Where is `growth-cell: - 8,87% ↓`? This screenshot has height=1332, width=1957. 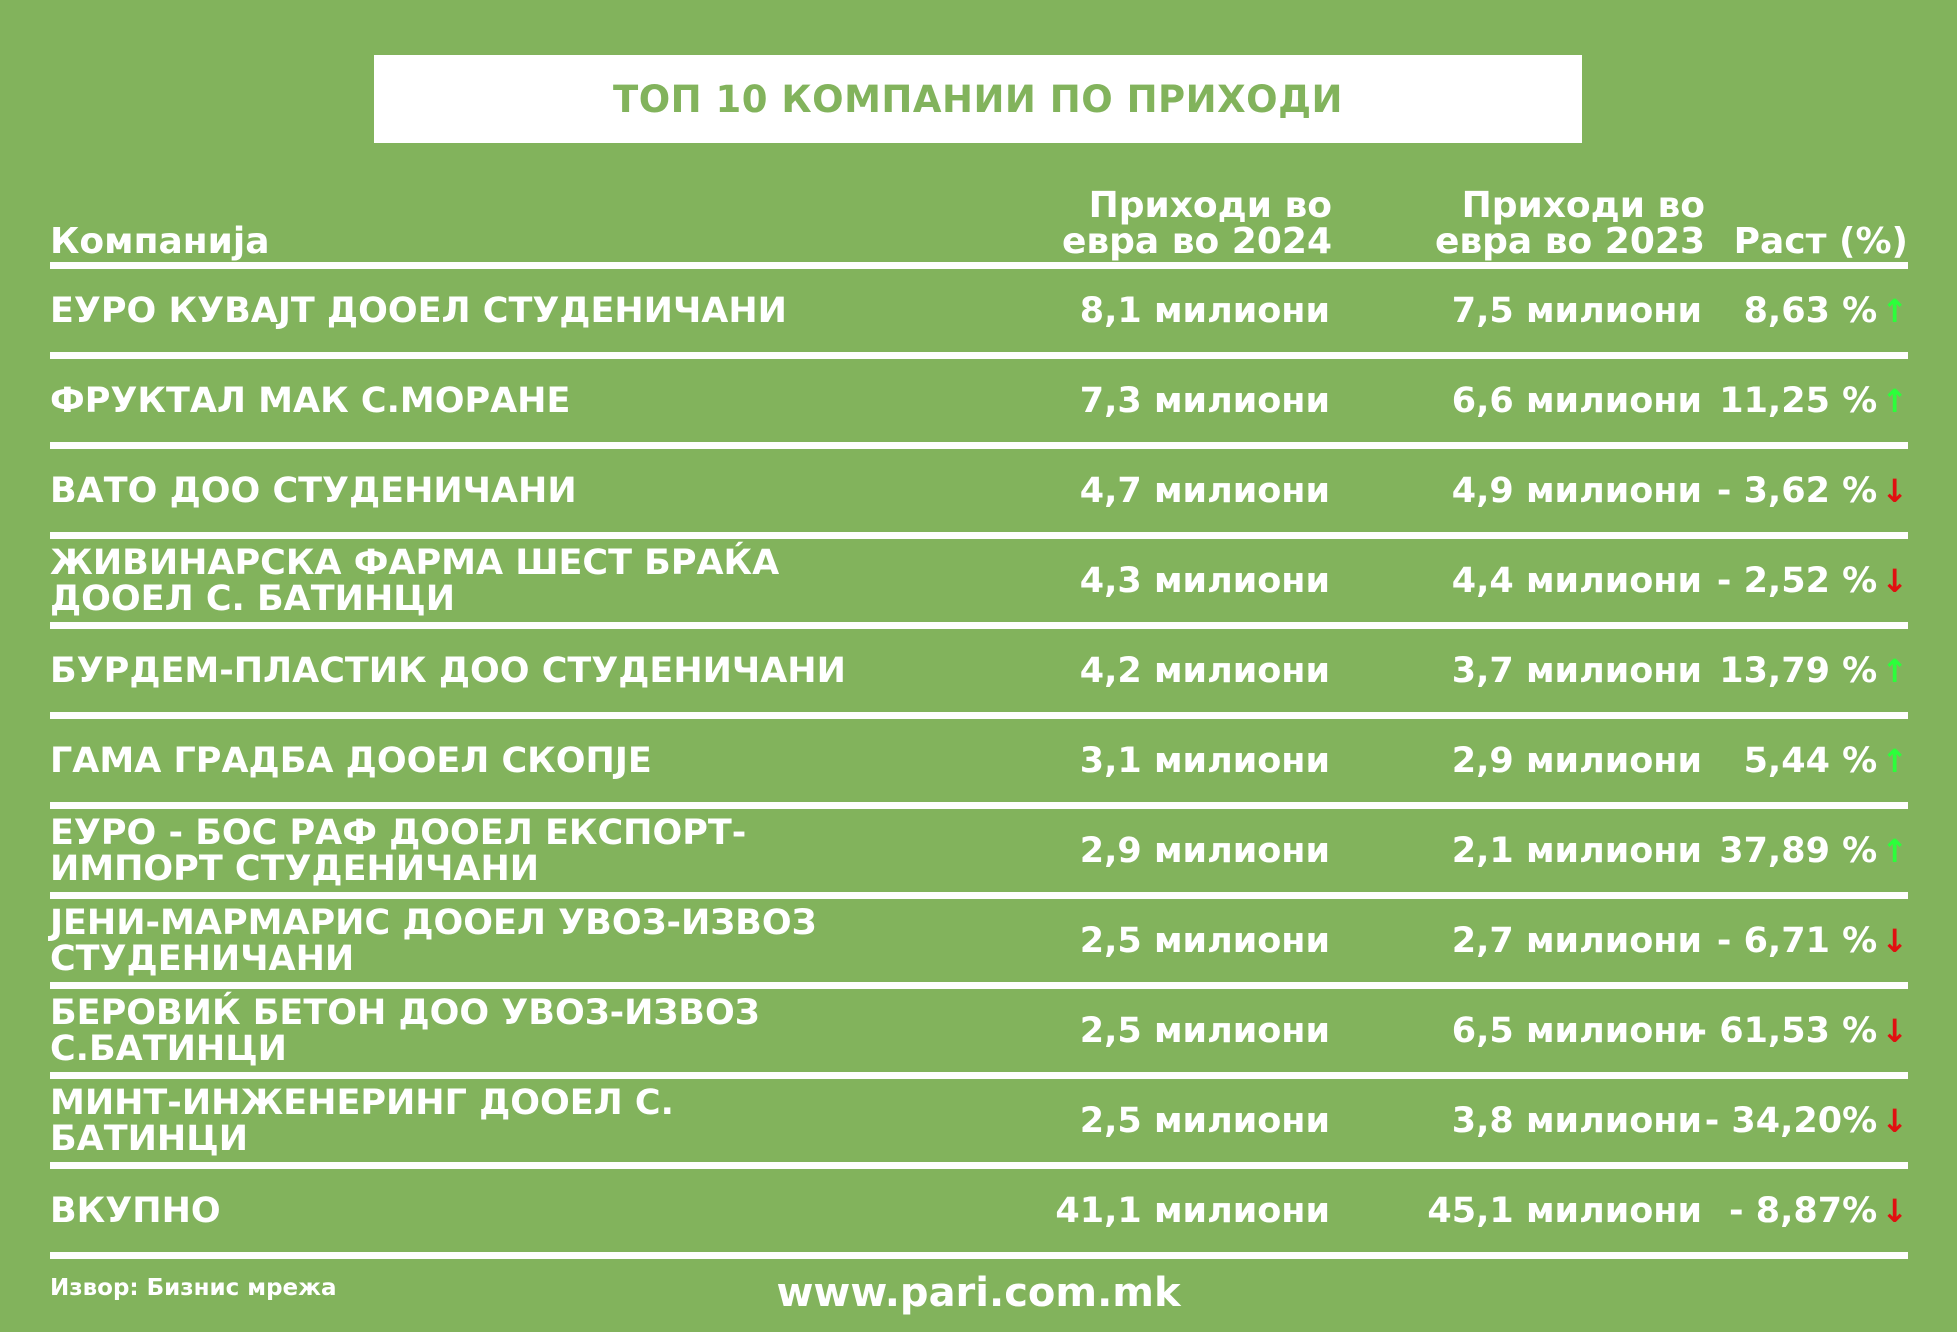
growth-cell: - 8,87% ↓ is located at coordinates (1818, 1211).